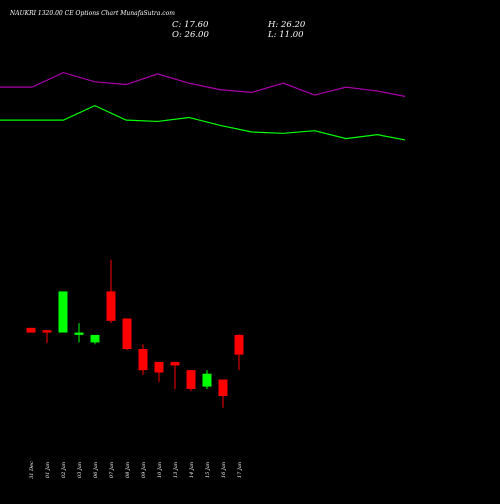 The height and width of the screenshot is (504, 500). What do you see at coordinates (203, 122) in the screenshot?
I see `green-series-line` at bounding box center [203, 122].